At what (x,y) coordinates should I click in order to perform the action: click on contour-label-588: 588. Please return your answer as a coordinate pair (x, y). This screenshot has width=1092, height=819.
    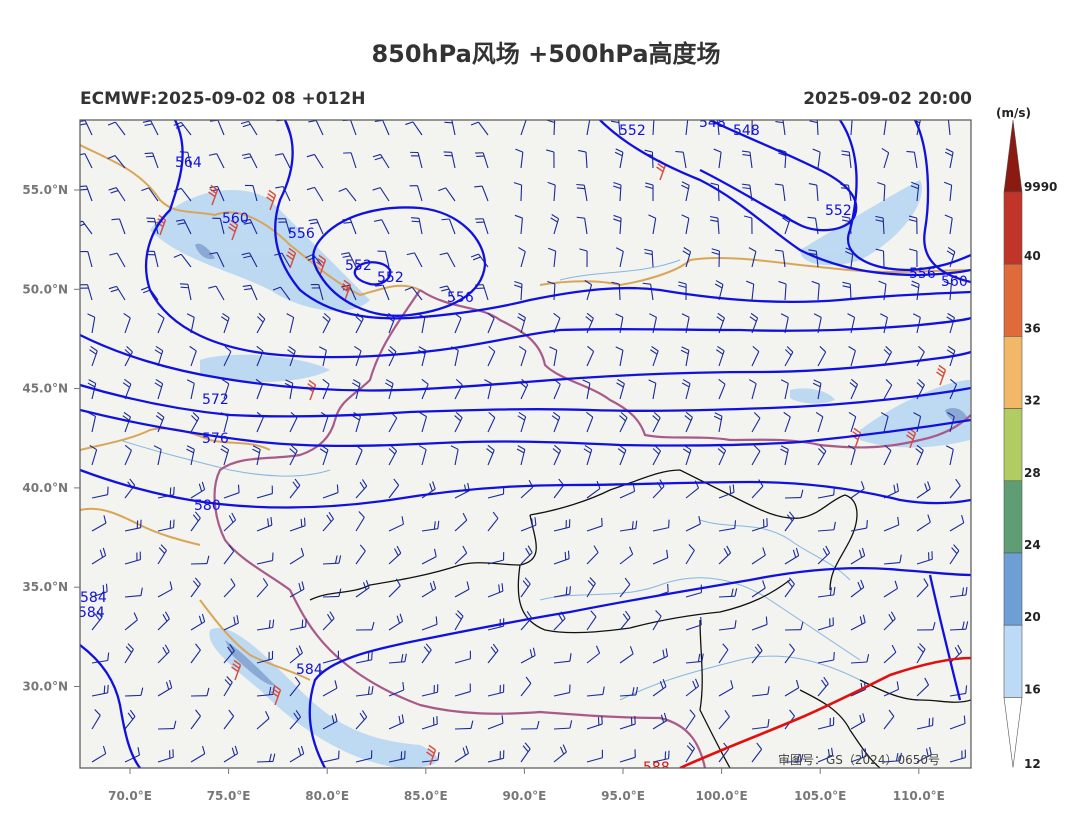
    Looking at the image, I should click on (656, 768).